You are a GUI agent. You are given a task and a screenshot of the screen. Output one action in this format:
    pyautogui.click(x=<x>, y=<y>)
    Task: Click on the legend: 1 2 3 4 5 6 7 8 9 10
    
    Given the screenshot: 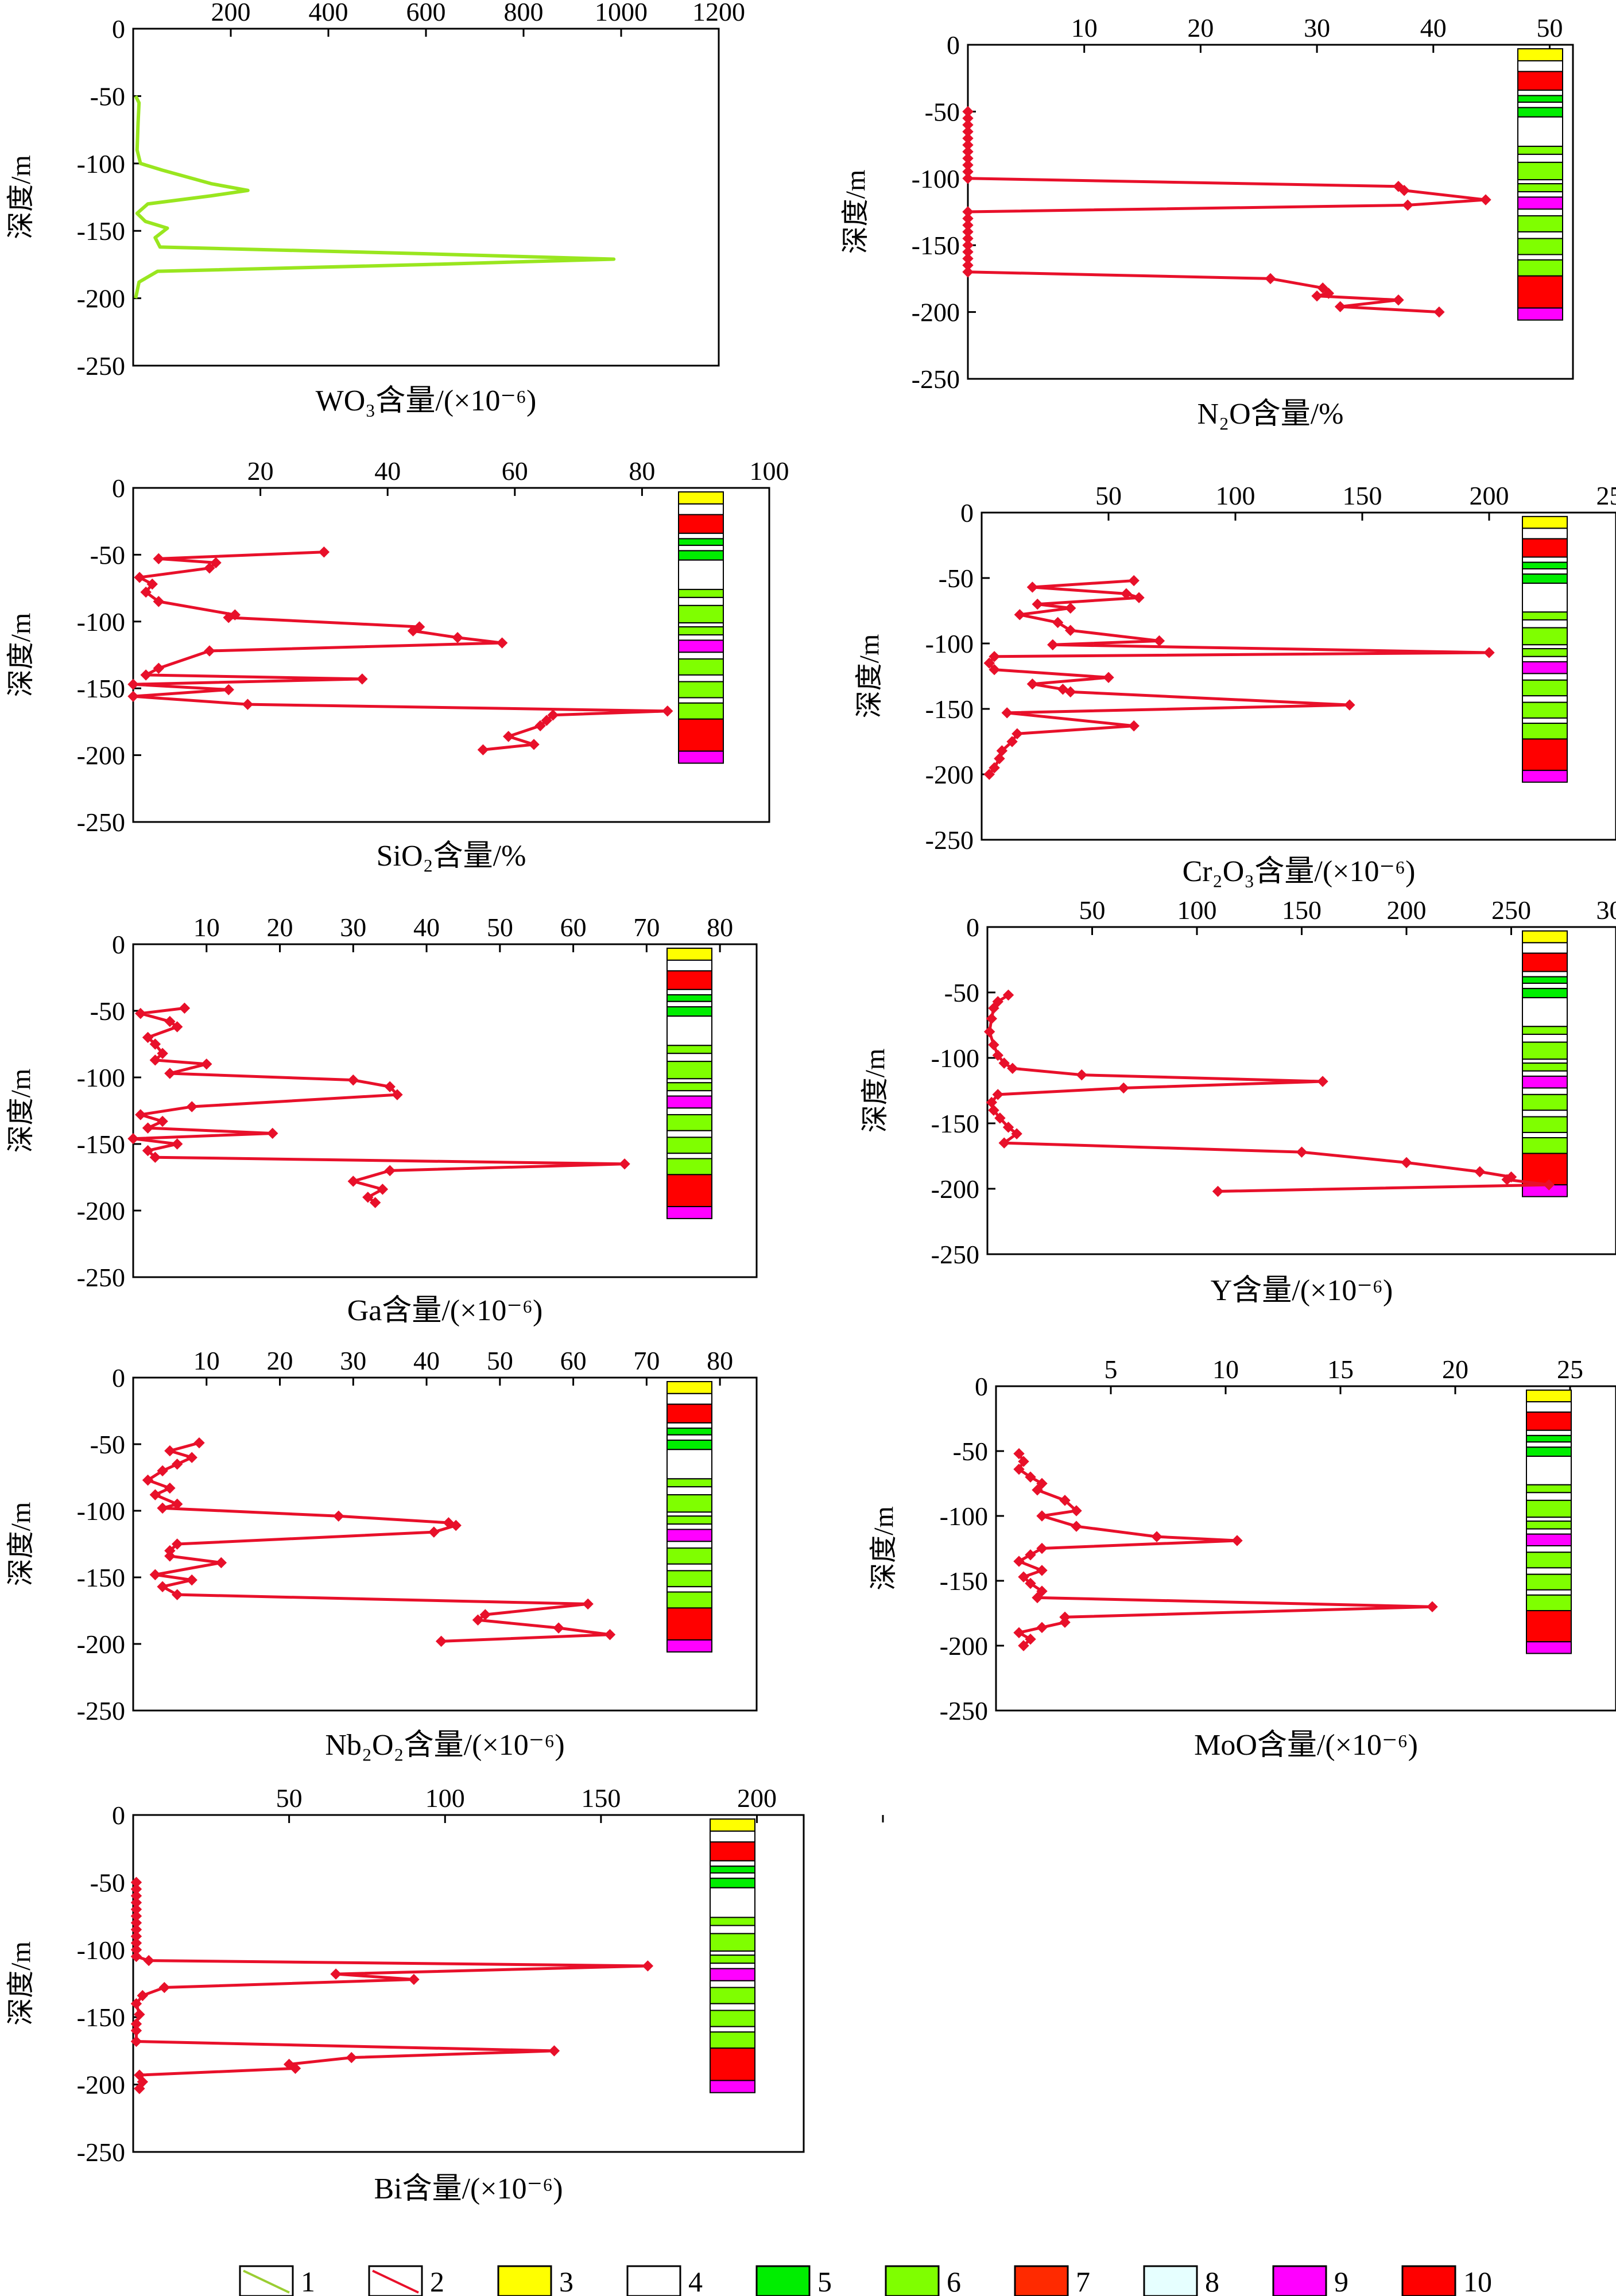 What is the action you would take?
    pyautogui.click(x=865, y=2280)
    